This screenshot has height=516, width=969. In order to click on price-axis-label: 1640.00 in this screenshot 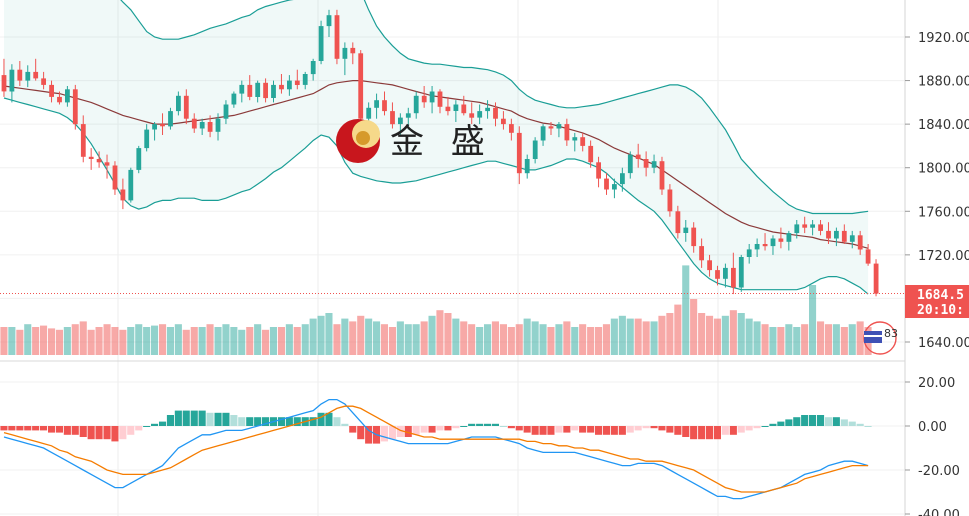, I will do `click(943, 343)`.